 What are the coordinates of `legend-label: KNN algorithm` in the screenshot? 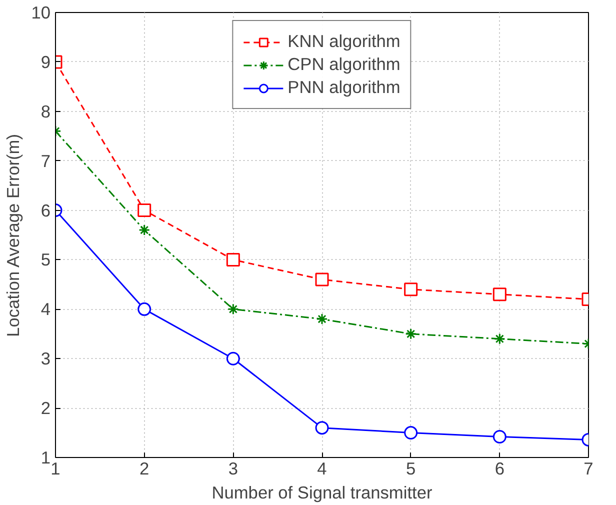 It's located at (344, 41).